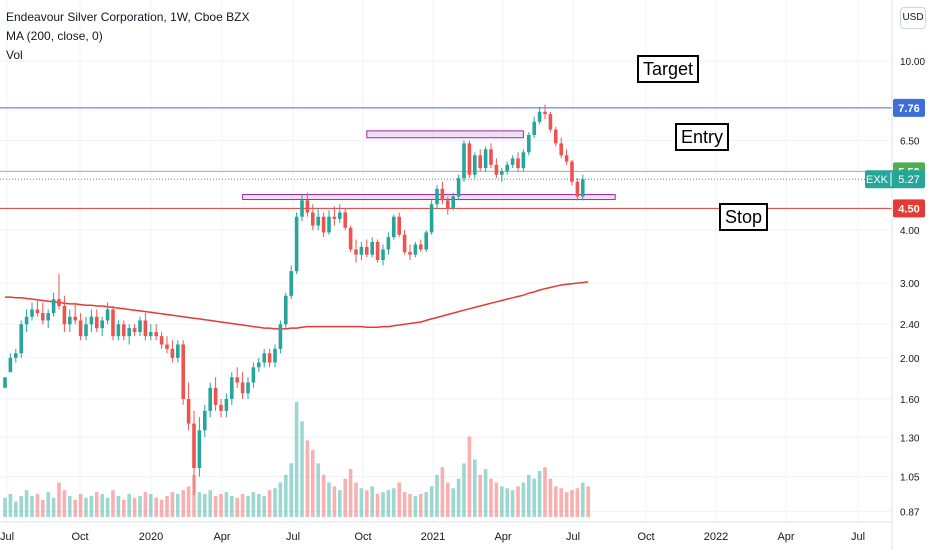 This screenshot has height=550, width=932. I want to click on target-annotation: Target, so click(668, 69).